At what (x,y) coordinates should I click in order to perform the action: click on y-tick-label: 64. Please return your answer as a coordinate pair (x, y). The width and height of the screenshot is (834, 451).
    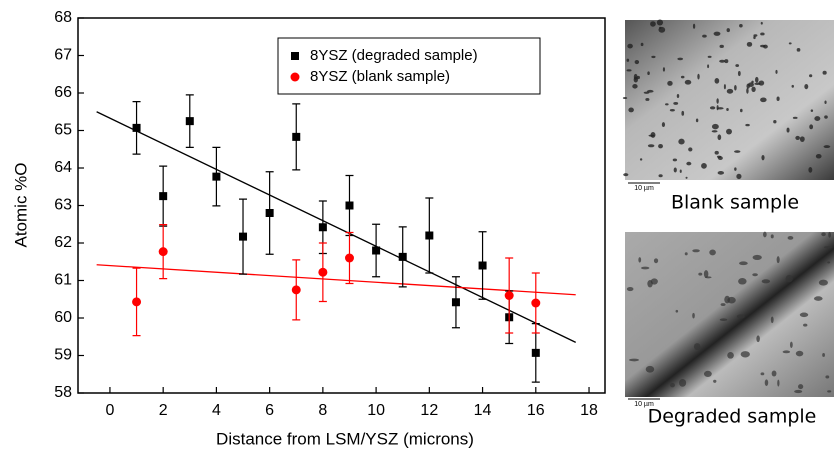
    Looking at the image, I should click on (63, 167).